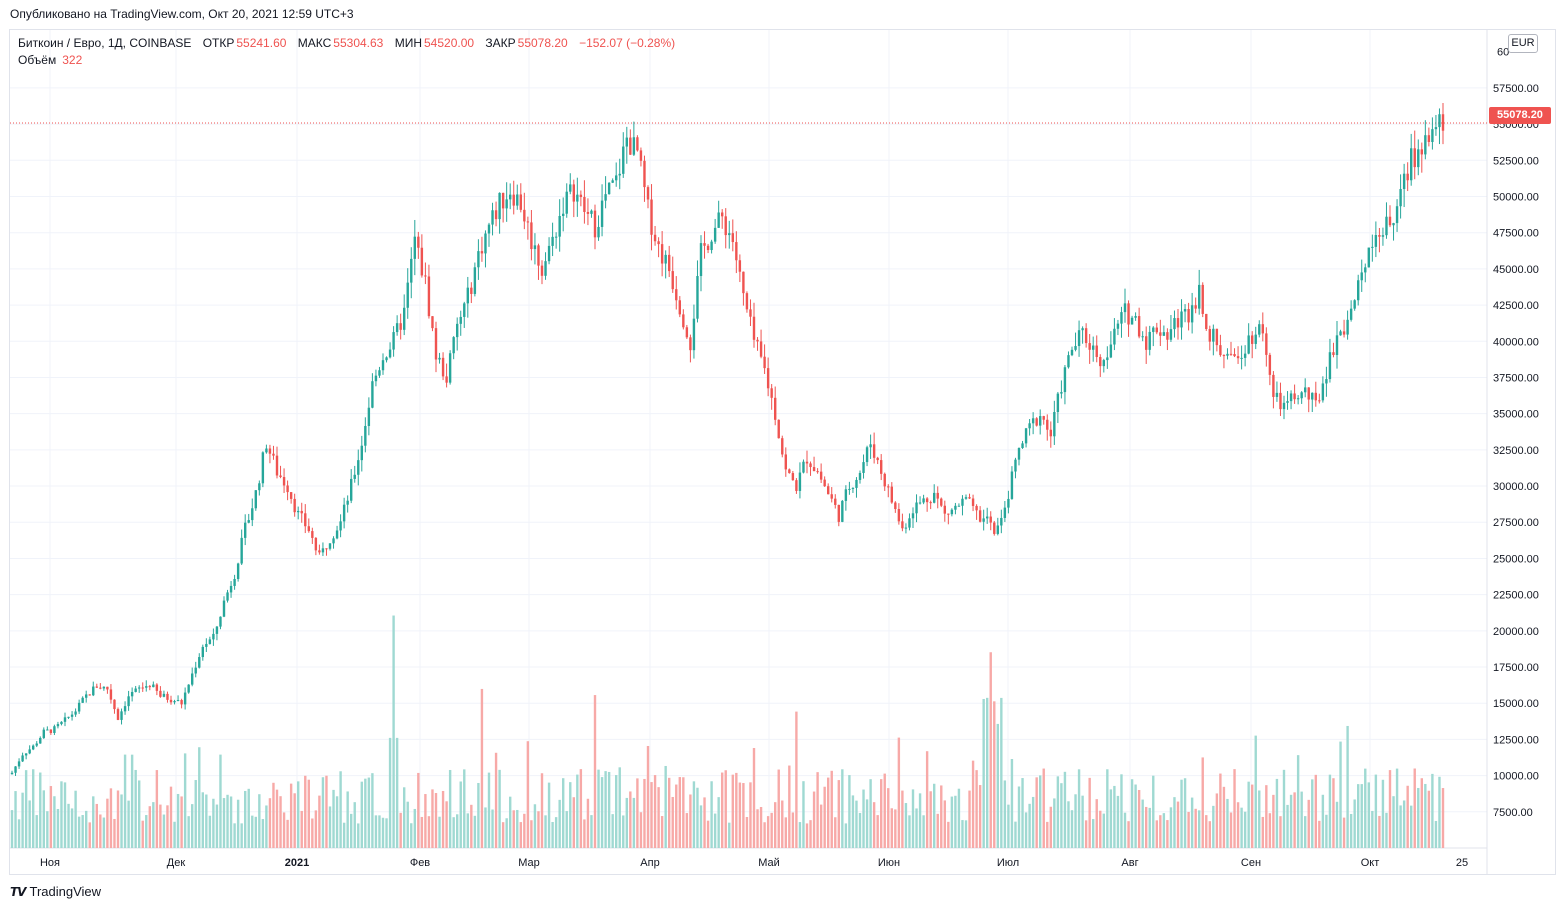 This screenshot has width=1566, height=910. Describe the element at coordinates (105, 43) in the screenshot. I see `symbol-label: Биткоин / Евро, 1Д, COINBASE` at that location.